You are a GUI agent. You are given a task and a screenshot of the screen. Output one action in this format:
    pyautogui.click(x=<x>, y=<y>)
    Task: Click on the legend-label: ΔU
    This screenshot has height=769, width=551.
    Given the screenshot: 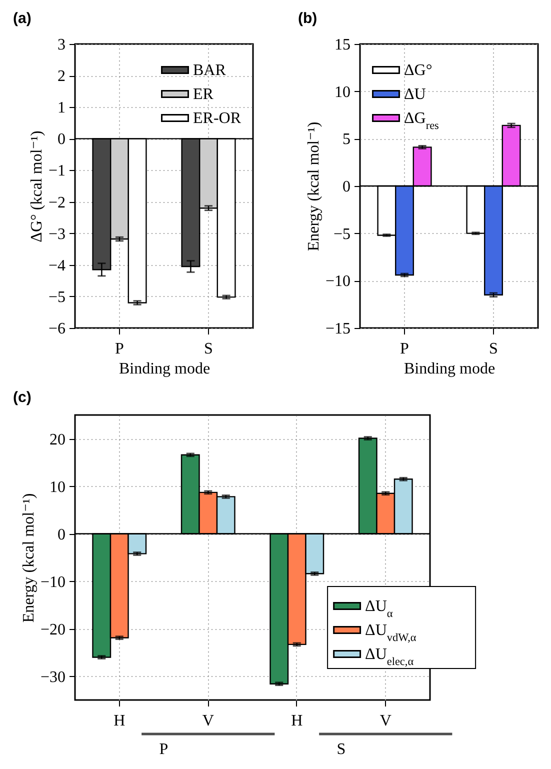 What is the action you would take?
    pyautogui.click(x=415, y=94)
    